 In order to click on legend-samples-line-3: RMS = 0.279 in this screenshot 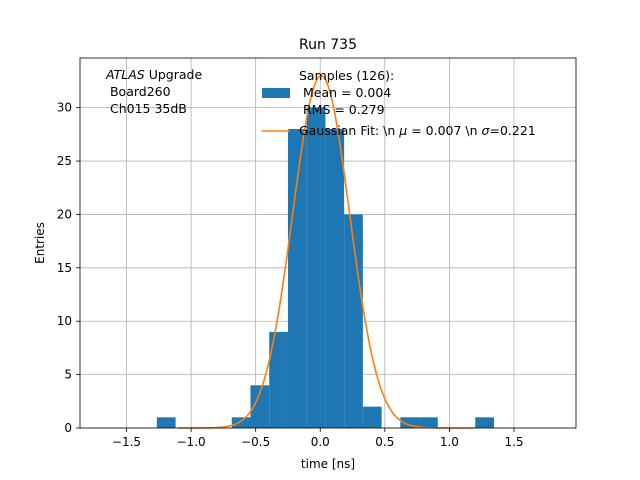, I will do `click(342, 109)`.